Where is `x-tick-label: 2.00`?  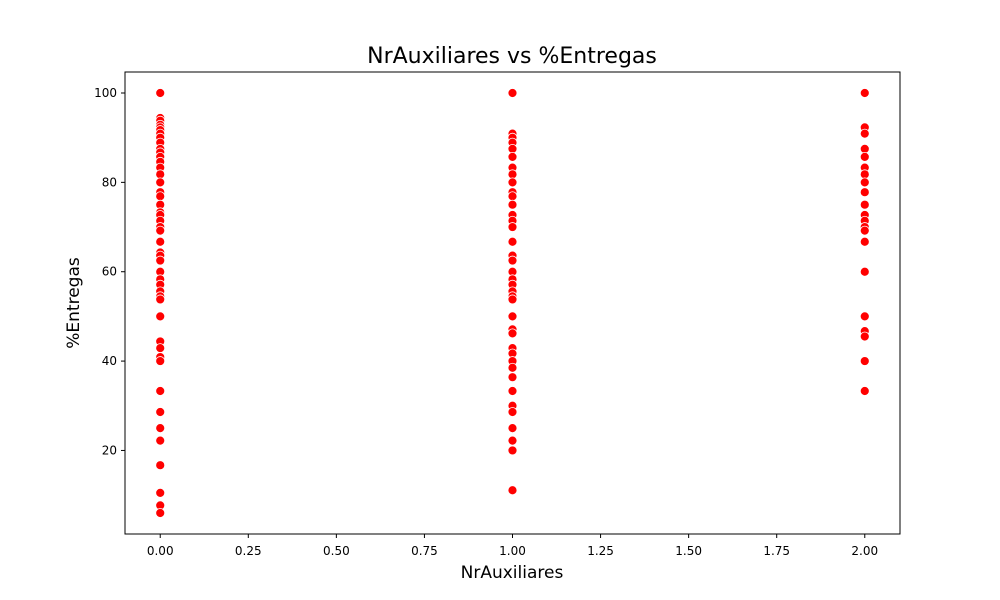 x-tick-label: 2.00 is located at coordinates (864, 551).